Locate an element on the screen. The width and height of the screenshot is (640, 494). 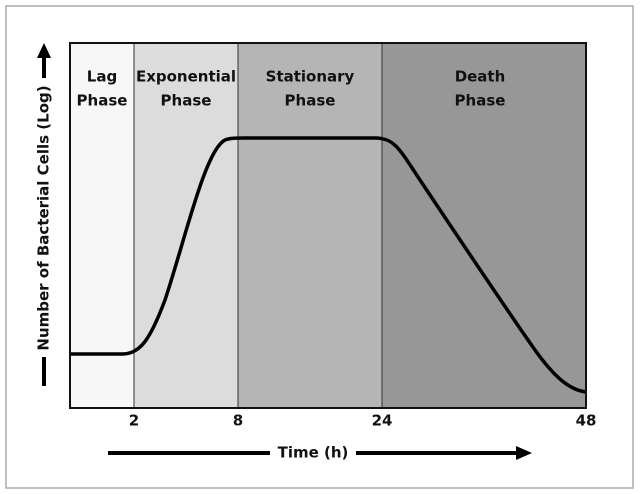
x-arrowhead is located at coordinates (524, 453).